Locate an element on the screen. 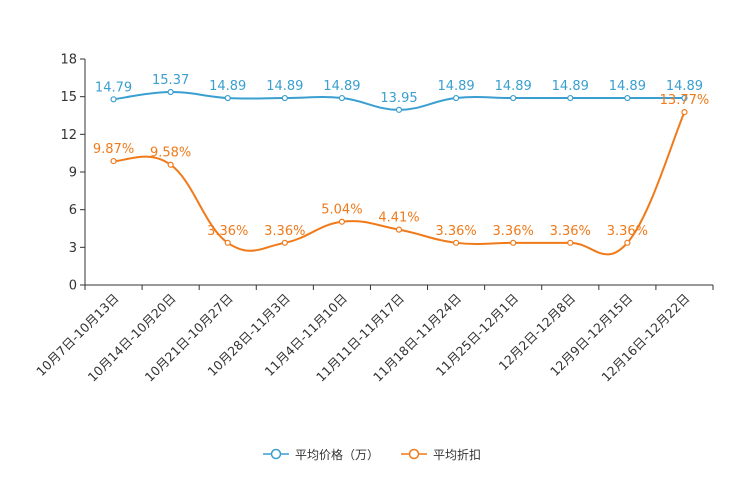 The width and height of the screenshot is (744, 500). y-tick-label-6: 18 is located at coordinates (68, 60).